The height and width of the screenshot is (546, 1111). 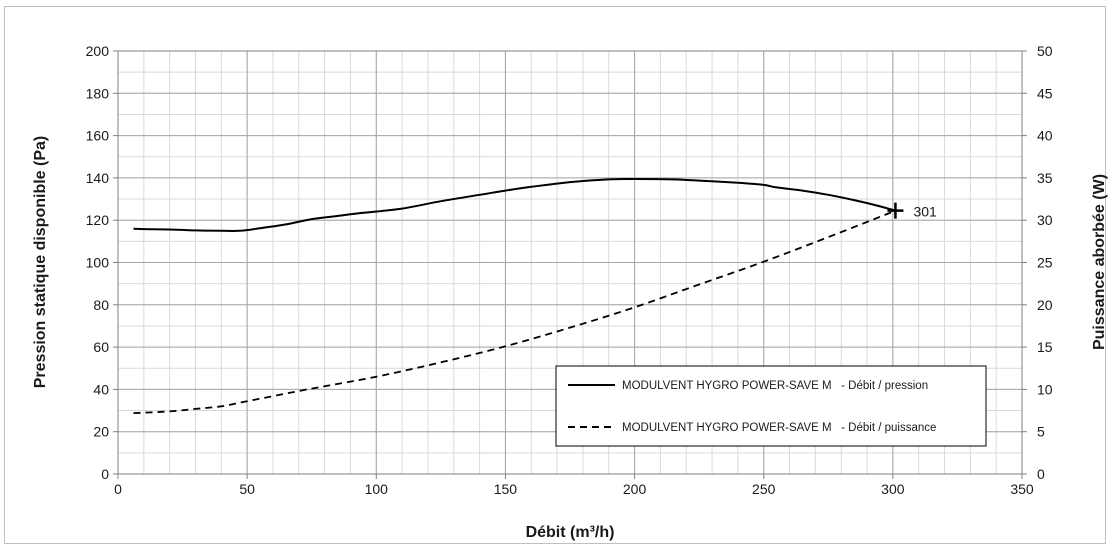 What do you see at coordinates (98, 220) in the screenshot?
I see `y-tick-label: 120` at bounding box center [98, 220].